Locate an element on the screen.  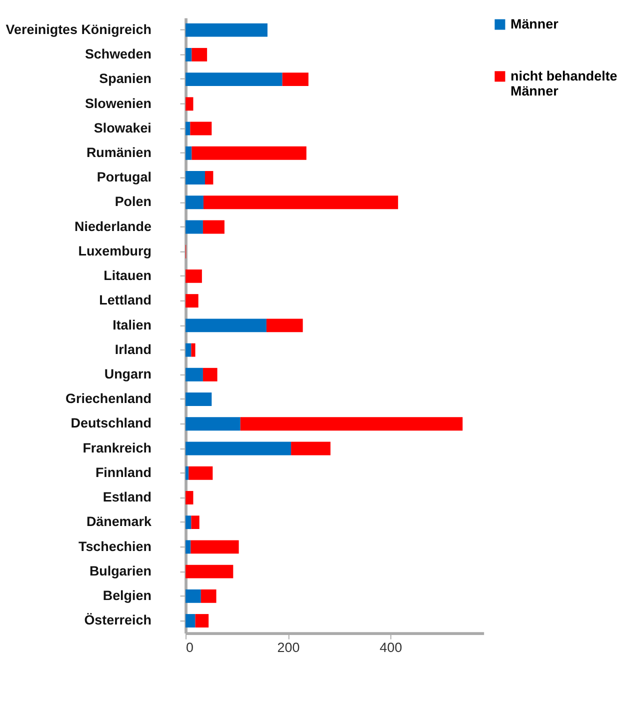
x-tick-label: 200 is located at coordinates (288, 647).